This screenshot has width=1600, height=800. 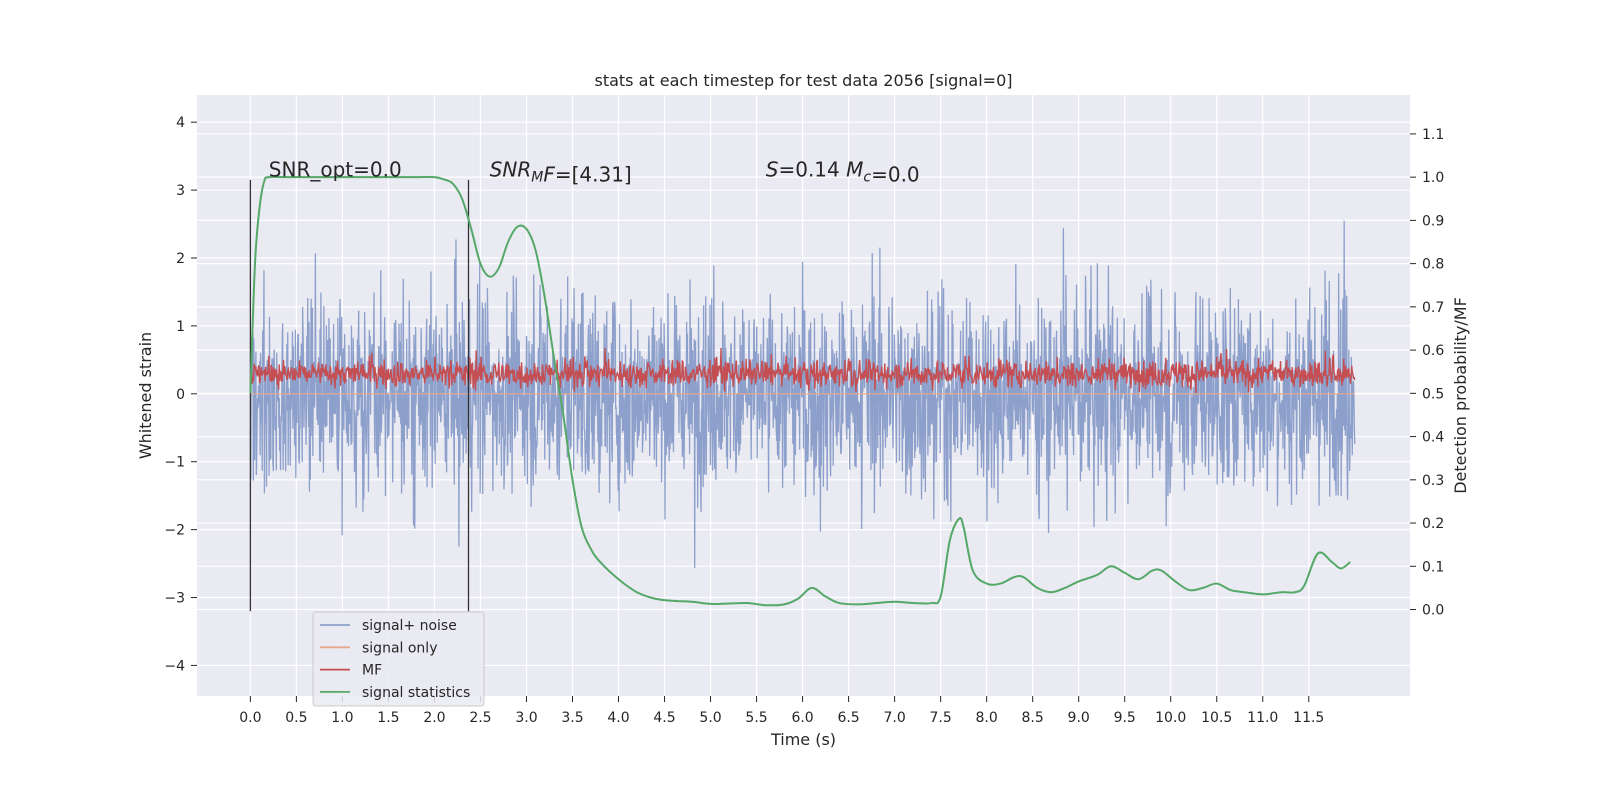 What do you see at coordinates (388, 718) in the screenshot?
I see `x-tick-label-3: 1.5` at bounding box center [388, 718].